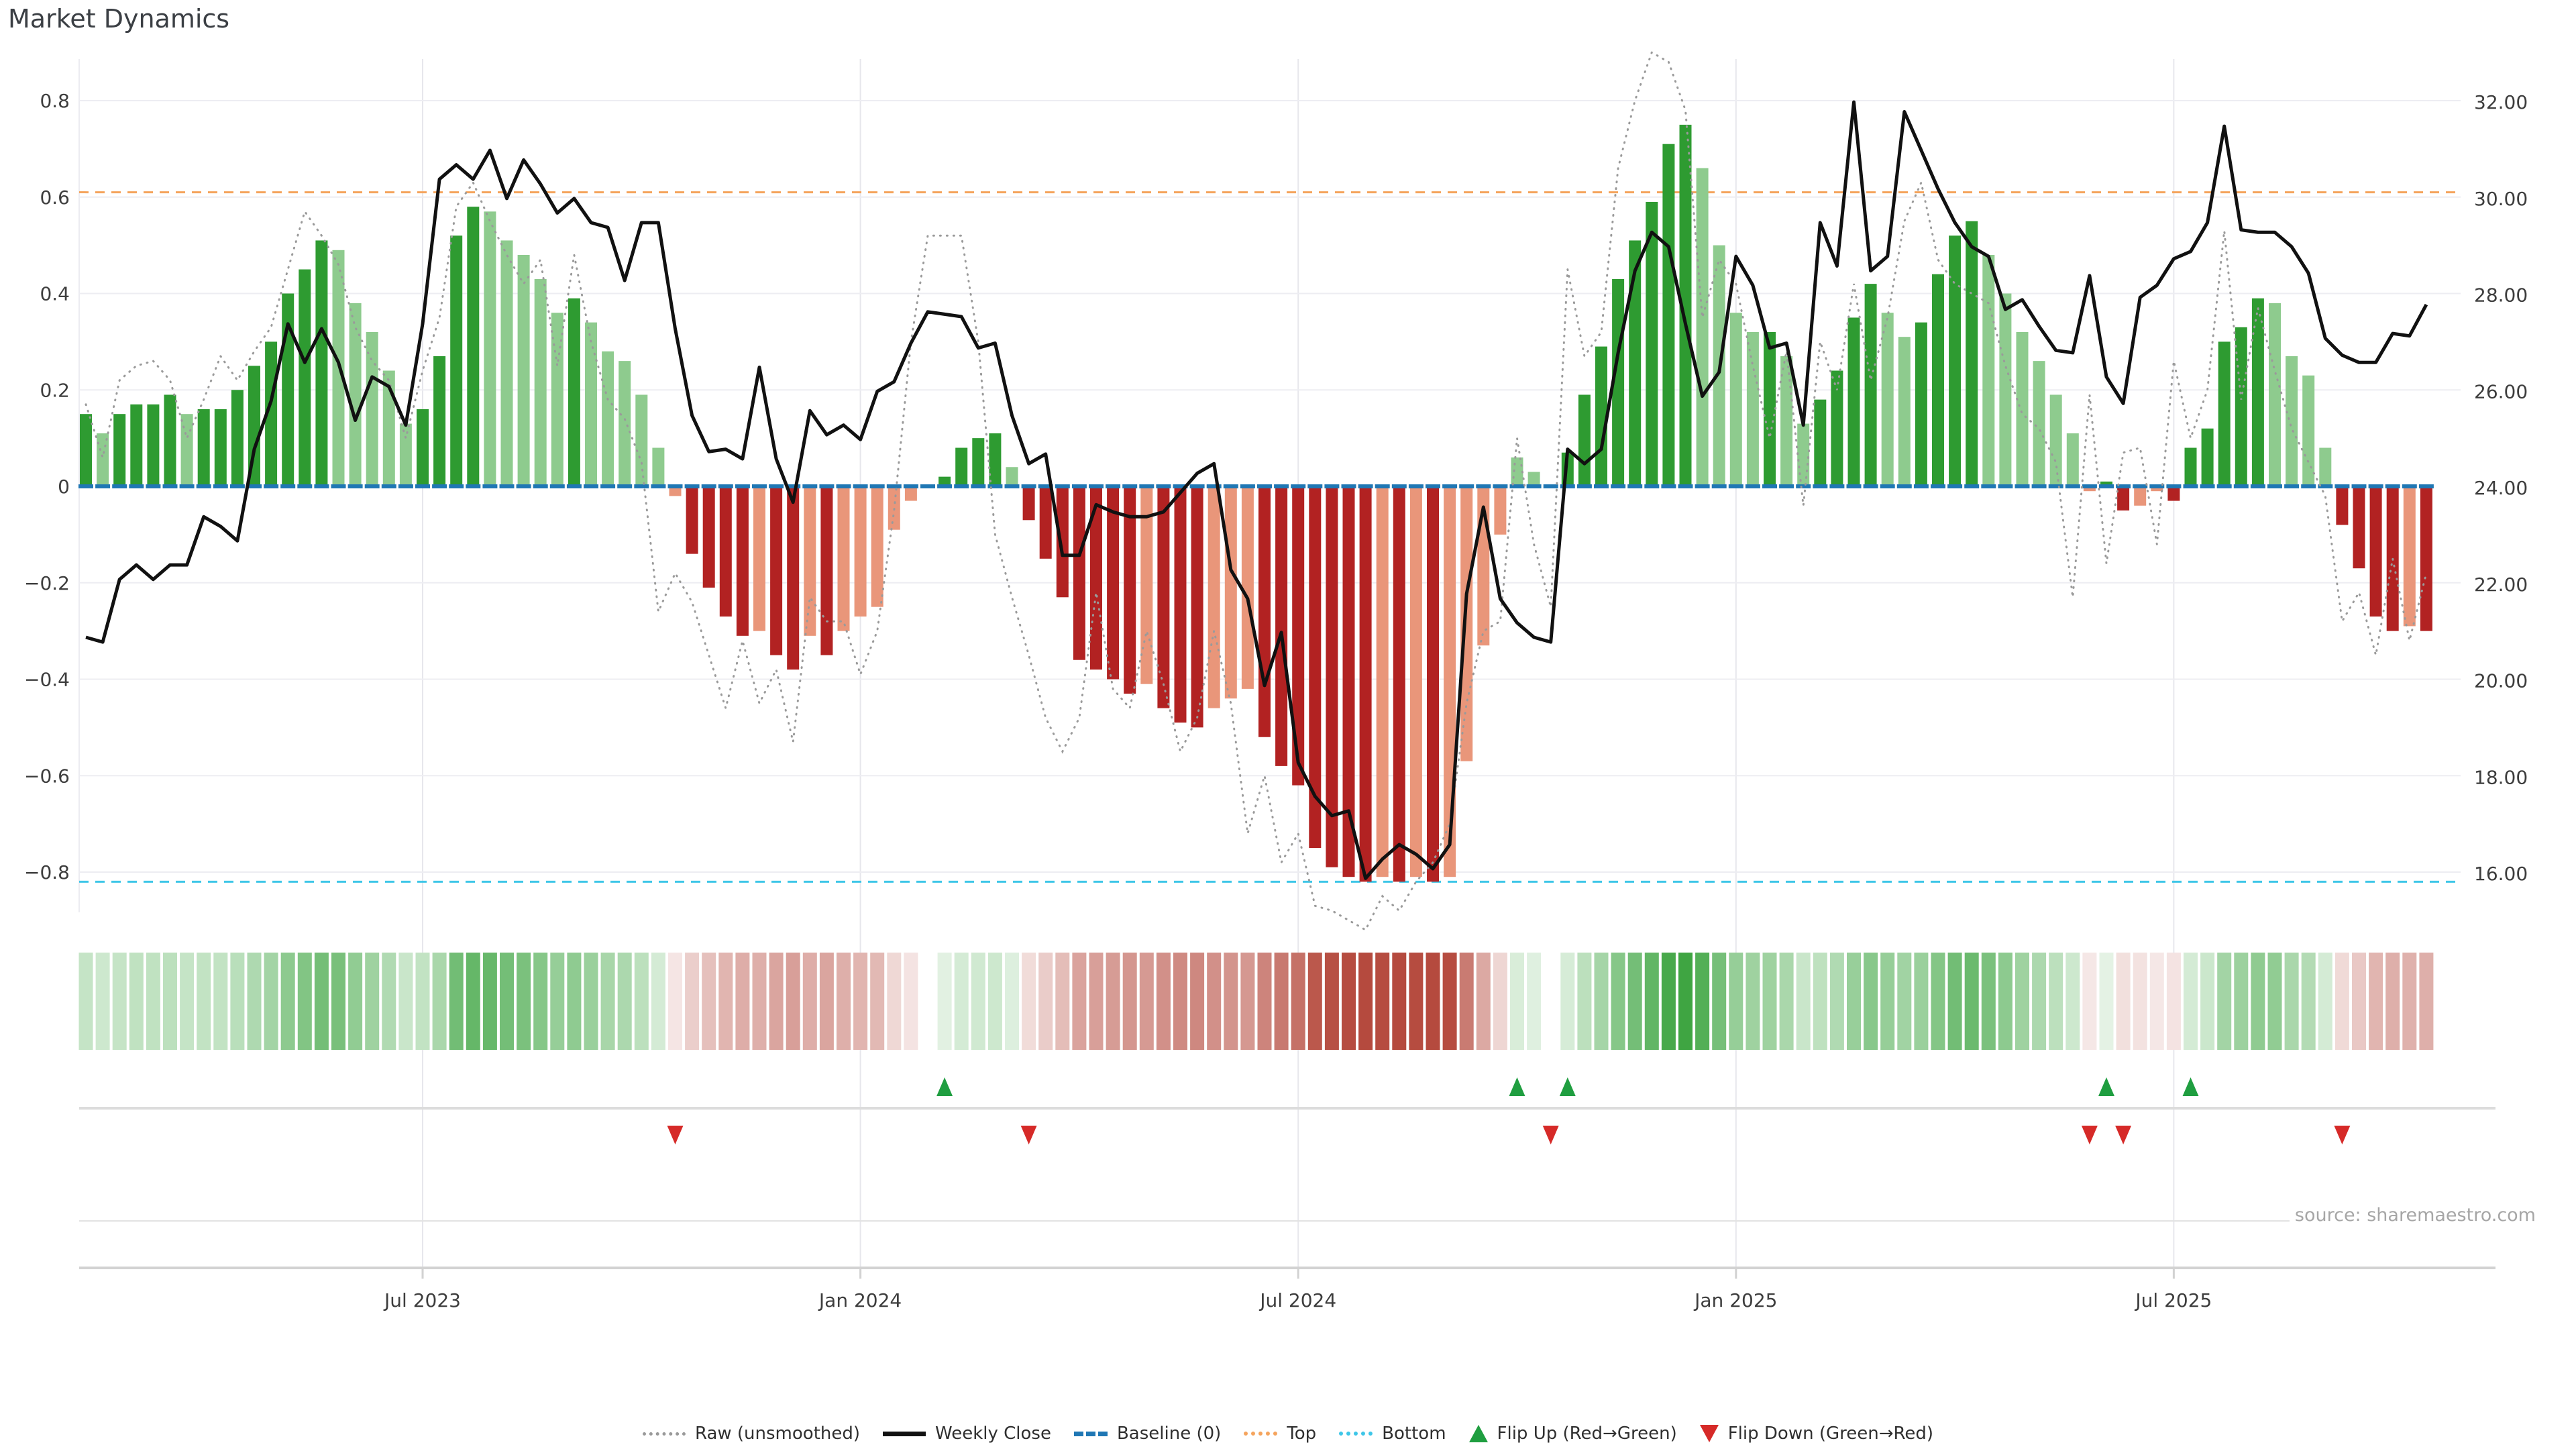 This screenshot has width=2576, height=1449. Describe the element at coordinates (1392, 1434) in the screenshot. I see `legend-item-bottom: Bottom` at that location.